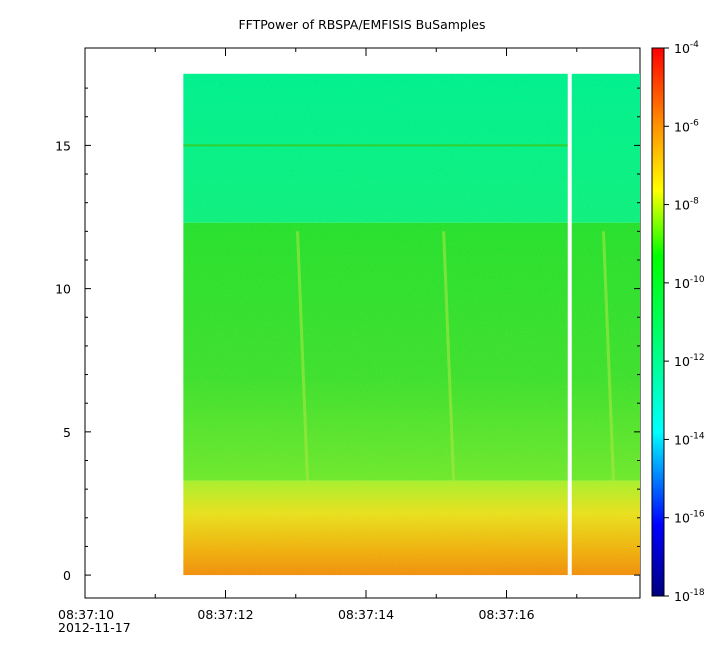  What do you see at coordinates (569, 324) in the screenshot?
I see `data-gap` at bounding box center [569, 324].